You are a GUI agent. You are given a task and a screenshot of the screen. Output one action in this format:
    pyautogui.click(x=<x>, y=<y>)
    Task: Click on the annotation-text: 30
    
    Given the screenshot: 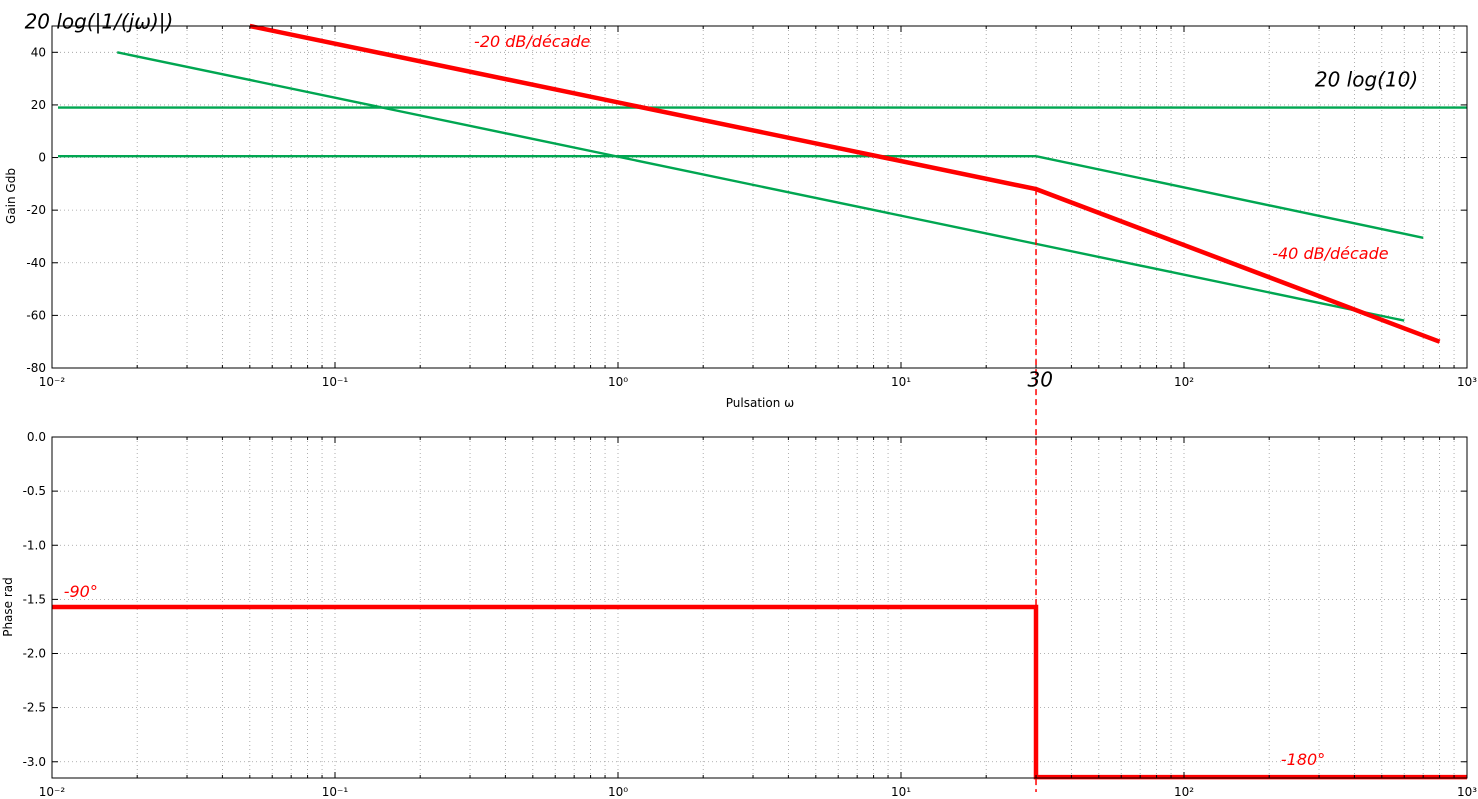 What is the action you would take?
    pyautogui.click(x=1040, y=379)
    